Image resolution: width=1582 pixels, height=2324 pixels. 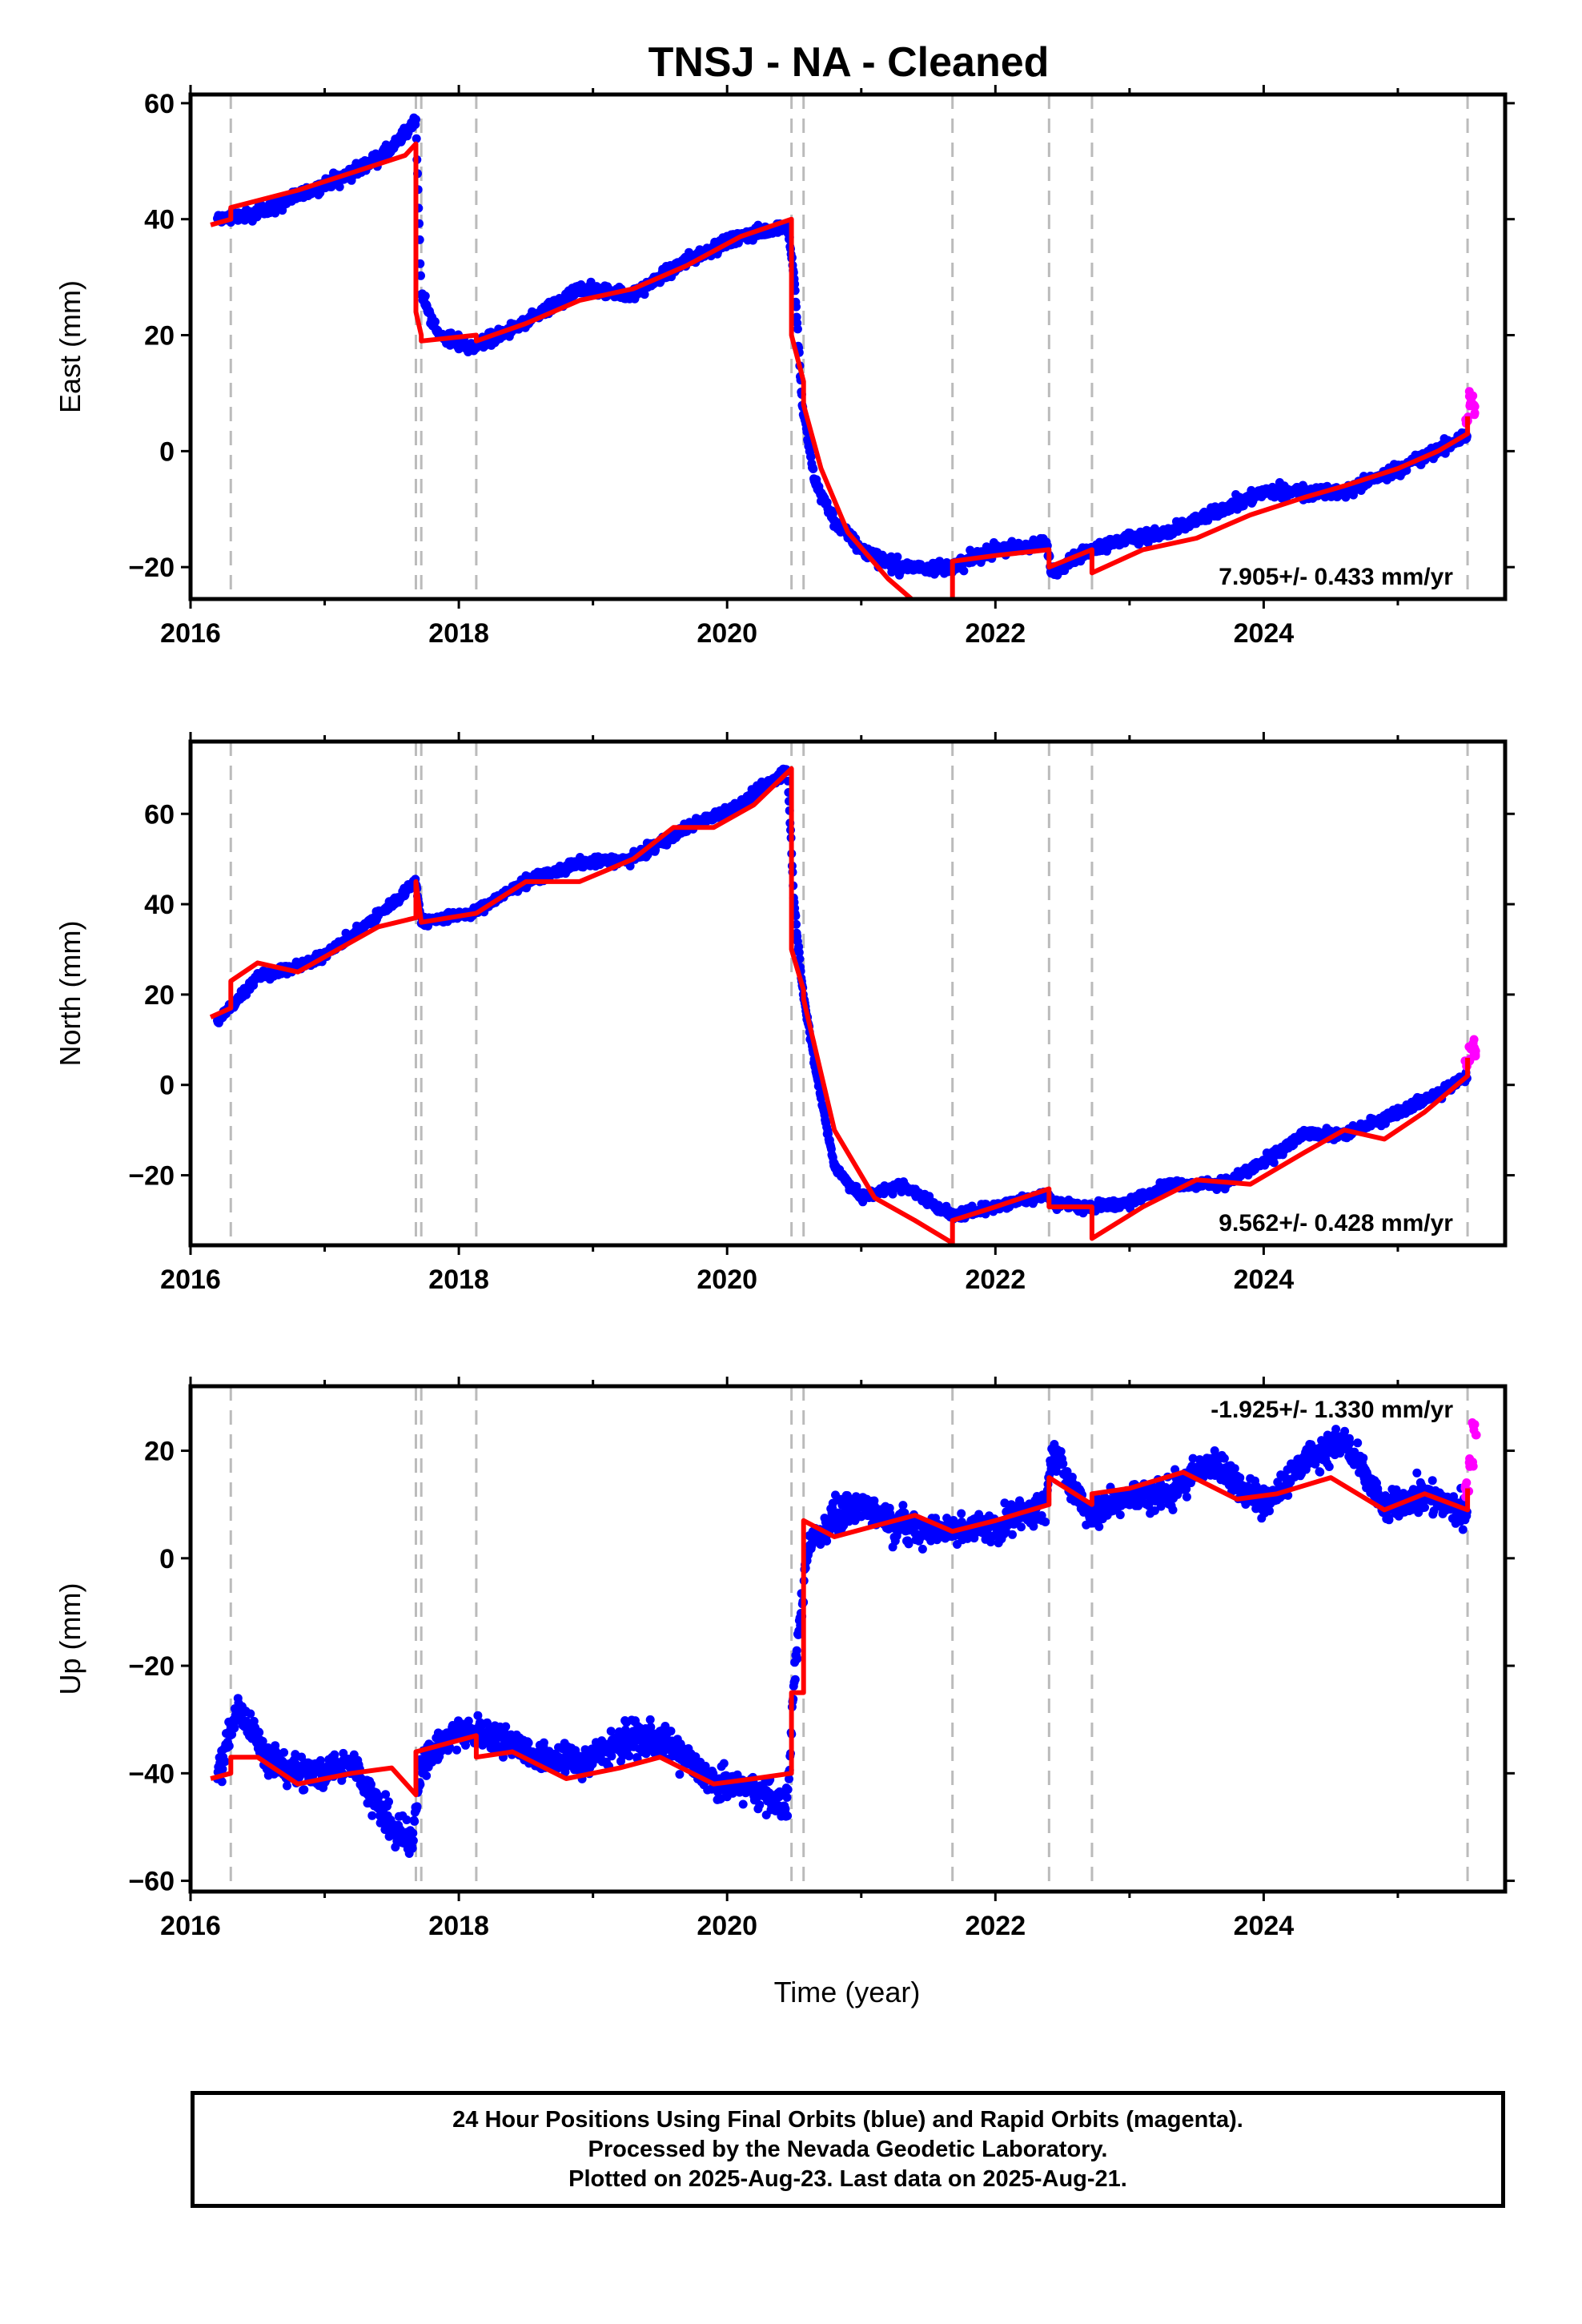 What do you see at coordinates (849, 62) in the screenshot?
I see `chart-title: TNSJ - NA - Cleaned` at bounding box center [849, 62].